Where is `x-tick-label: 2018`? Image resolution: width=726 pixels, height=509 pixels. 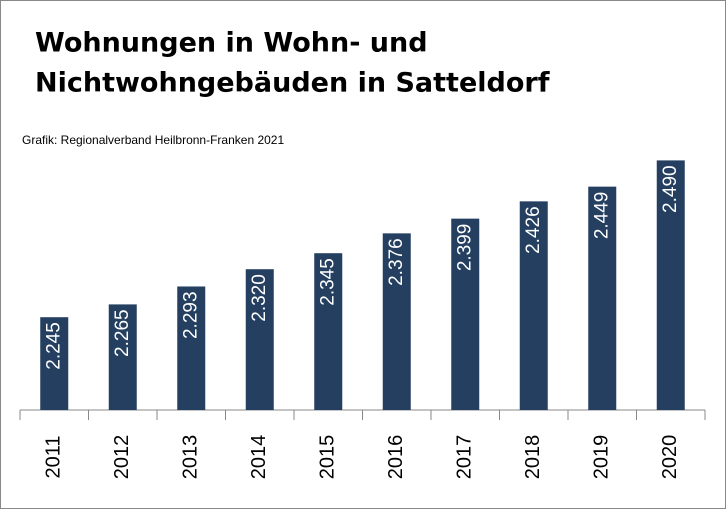 x-tick-label: 2018 is located at coordinates (533, 457).